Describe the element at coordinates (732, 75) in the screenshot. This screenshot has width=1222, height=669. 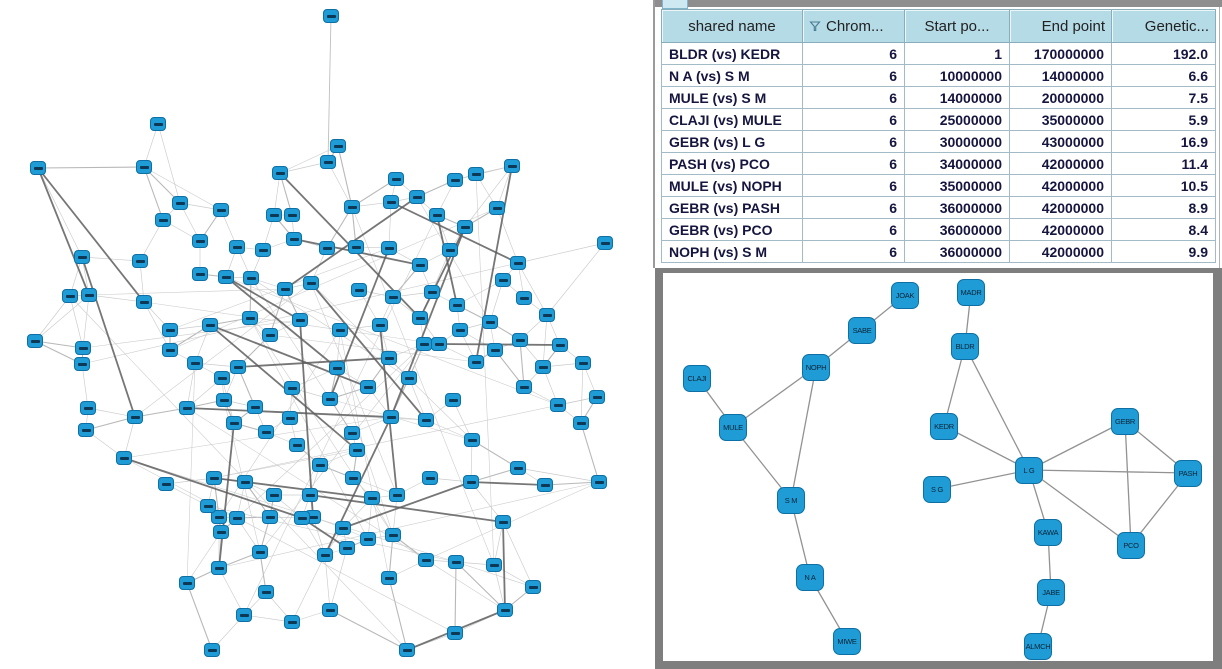
I see `table-cell: N A (vs) S M` at that location.